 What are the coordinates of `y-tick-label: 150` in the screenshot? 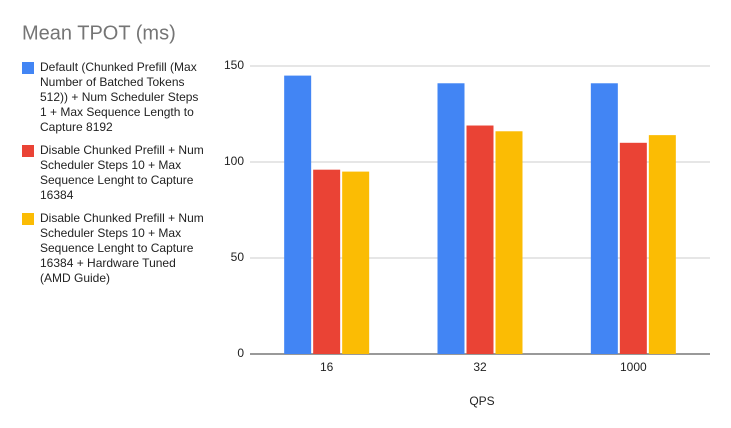 It's located at (234, 65).